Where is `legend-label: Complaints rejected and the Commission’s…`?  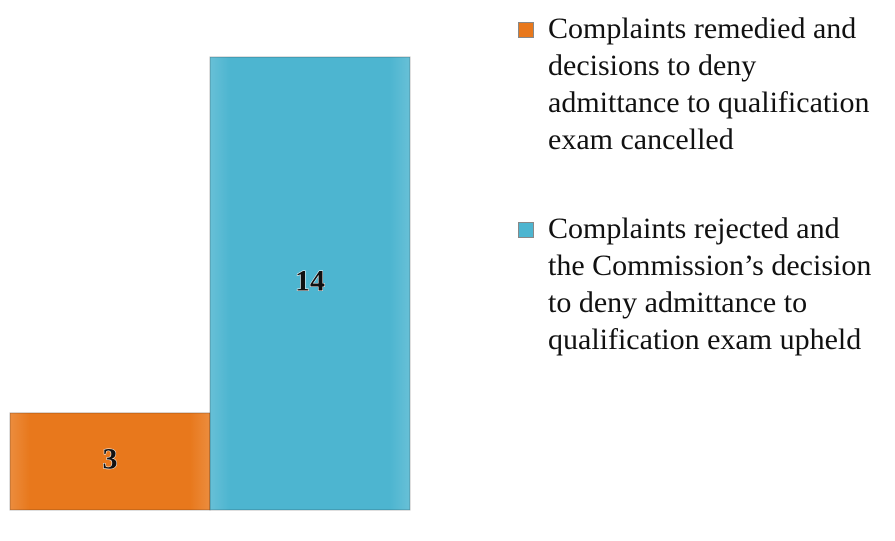
legend-label: Complaints rejected and the Commission’s… is located at coordinates (710, 284).